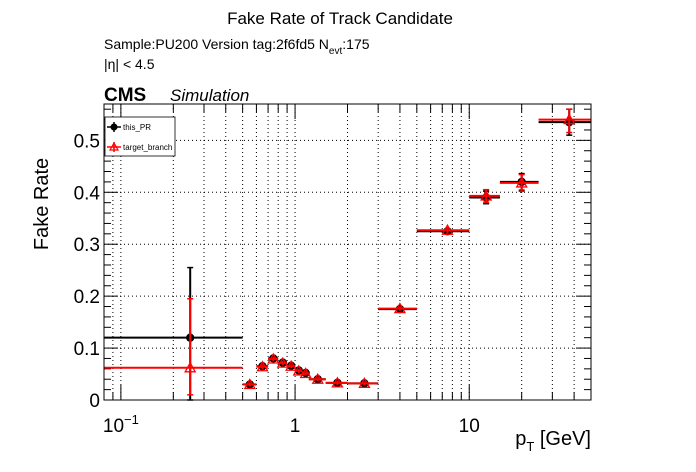  Describe the element at coordinates (340, 18) in the screenshot. I see `chart-title: Fake Rate of Track Candidate` at that location.